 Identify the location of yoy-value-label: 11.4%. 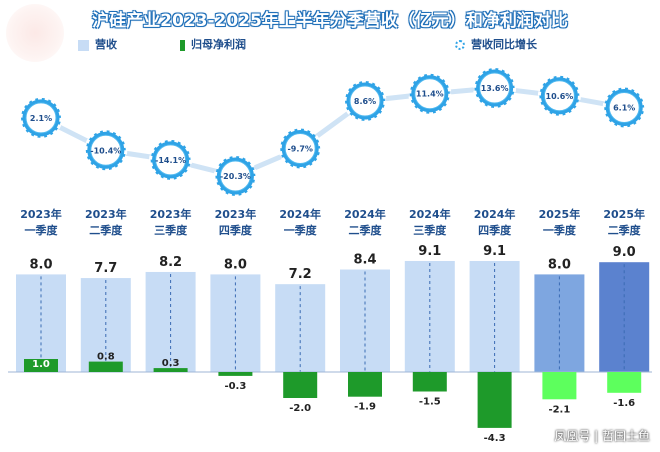
(430, 94).